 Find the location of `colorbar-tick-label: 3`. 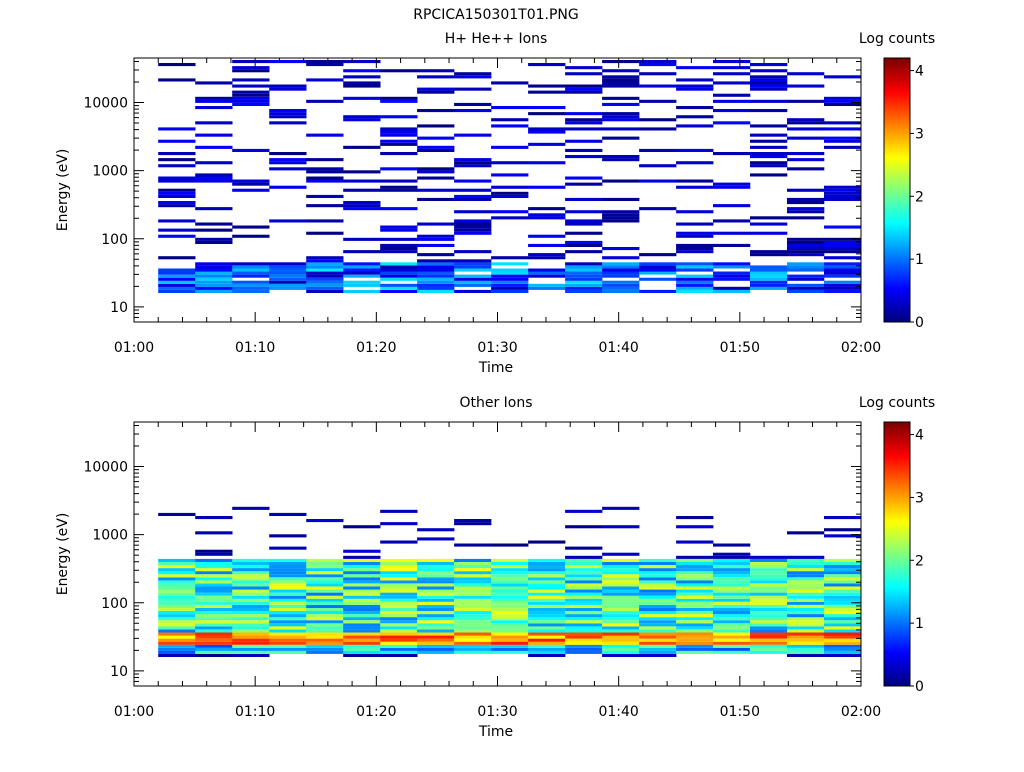

colorbar-tick-label: 3 is located at coordinates (919, 498).